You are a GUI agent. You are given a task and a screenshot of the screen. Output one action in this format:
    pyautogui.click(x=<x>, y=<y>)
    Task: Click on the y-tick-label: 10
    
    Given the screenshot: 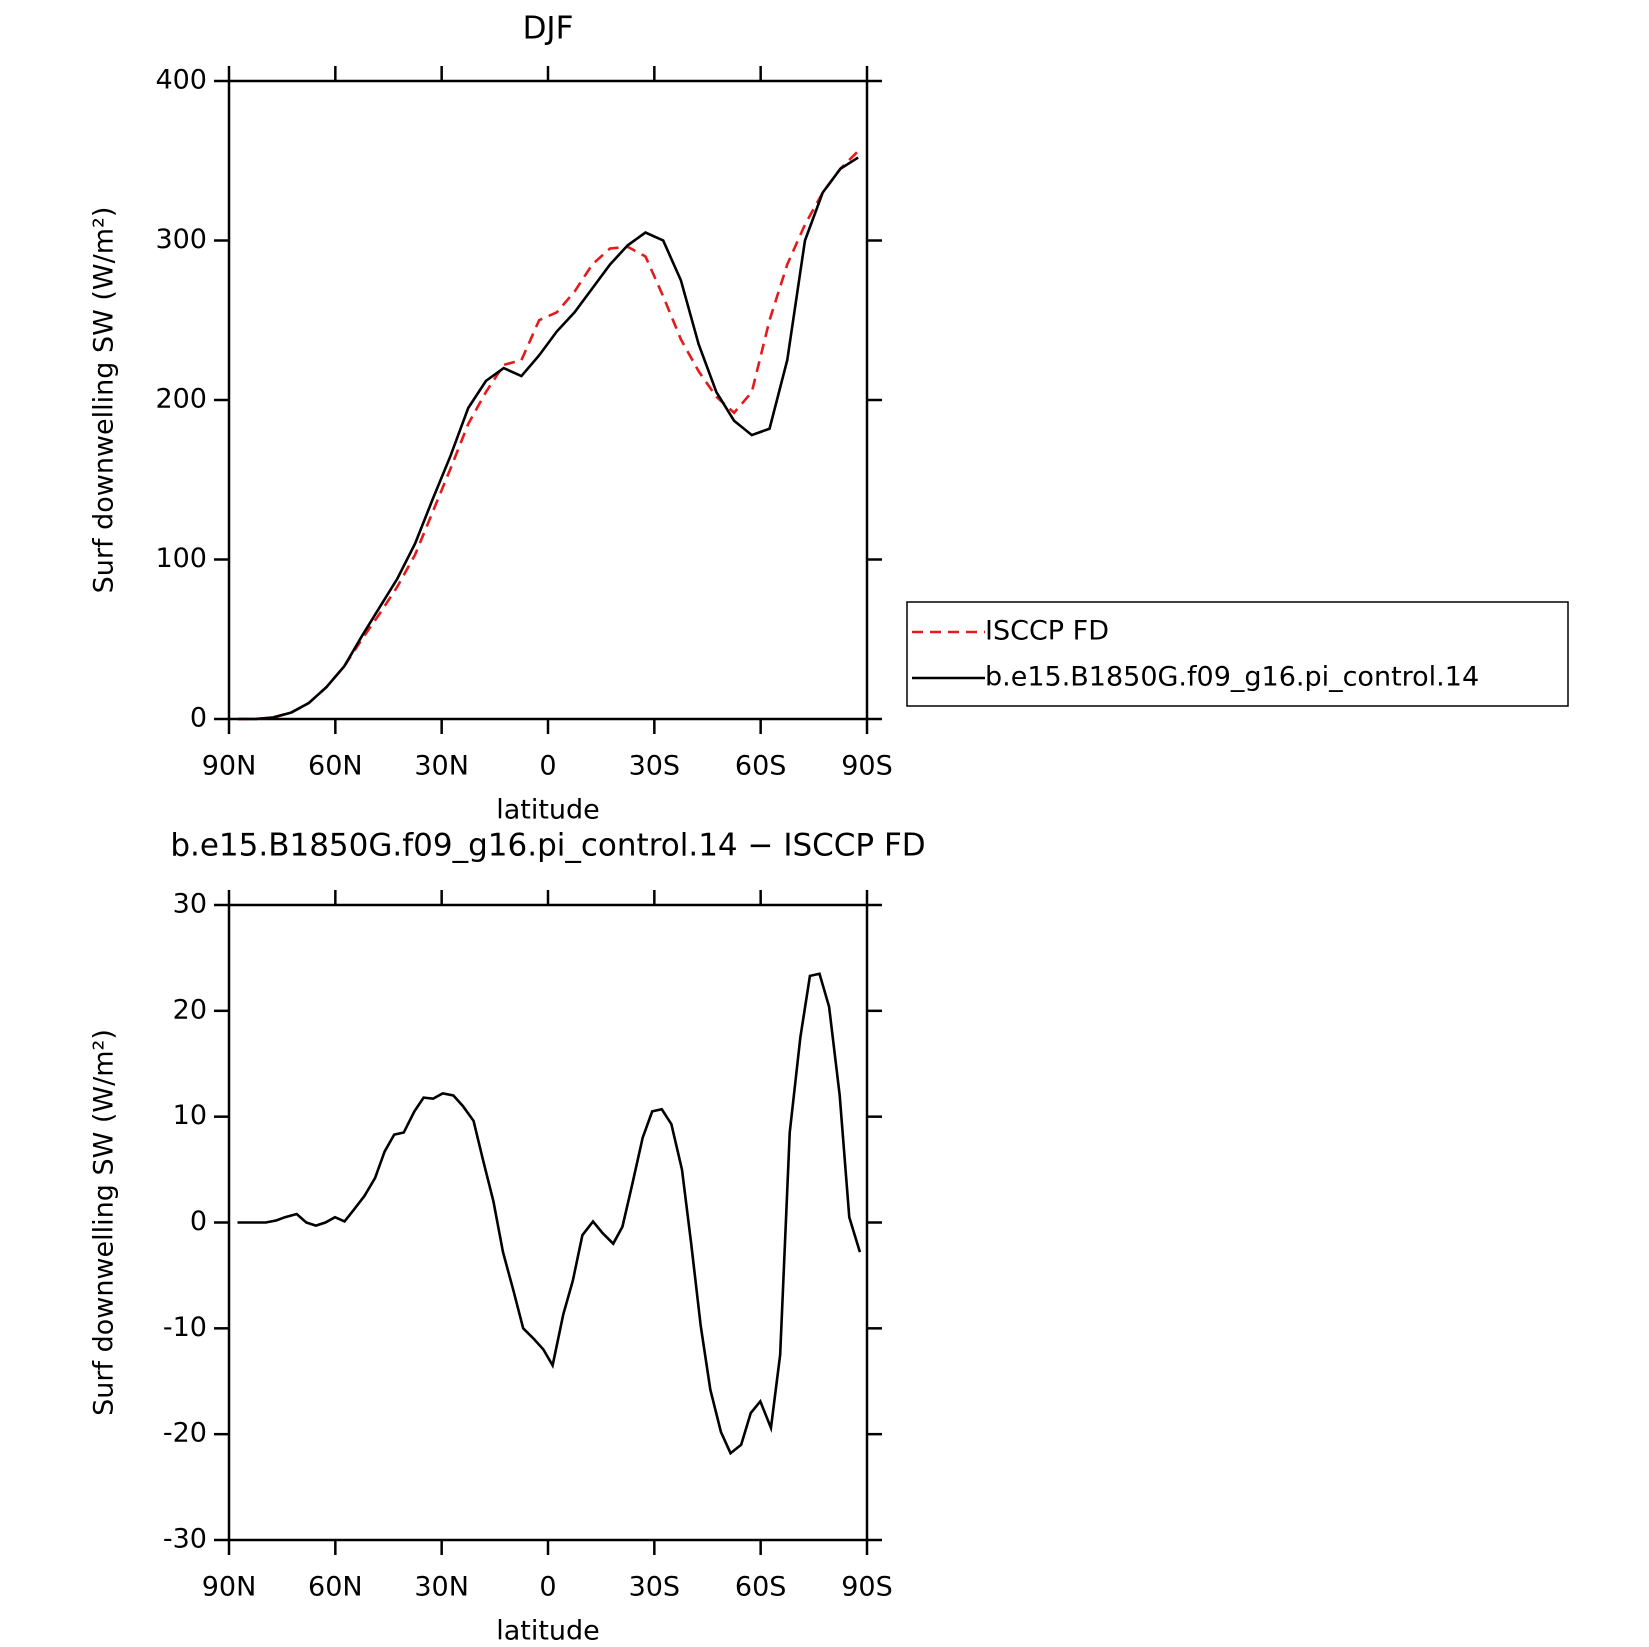 What is the action you would take?
    pyautogui.click(x=190, y=1115)
    